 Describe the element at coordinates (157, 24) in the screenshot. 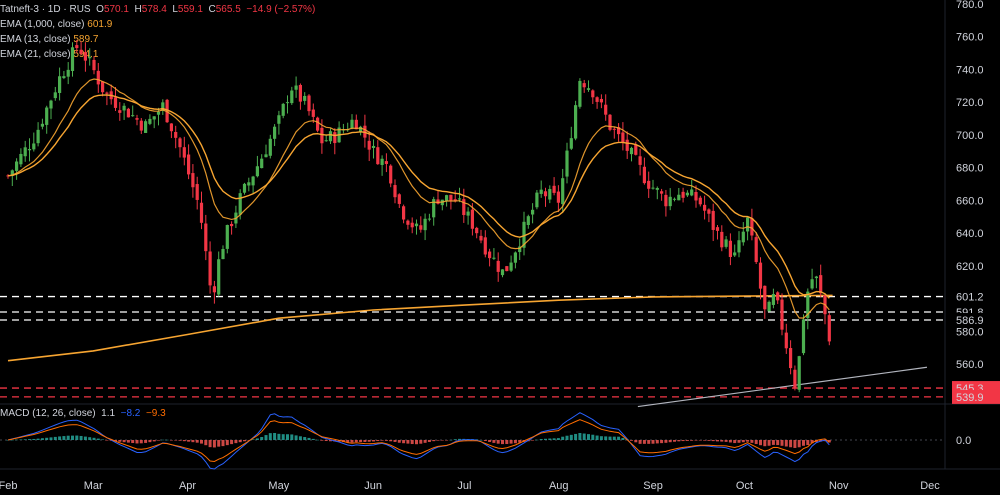

I see `ema-1000-row: EMA (1,000, close) 601.9` at that location.